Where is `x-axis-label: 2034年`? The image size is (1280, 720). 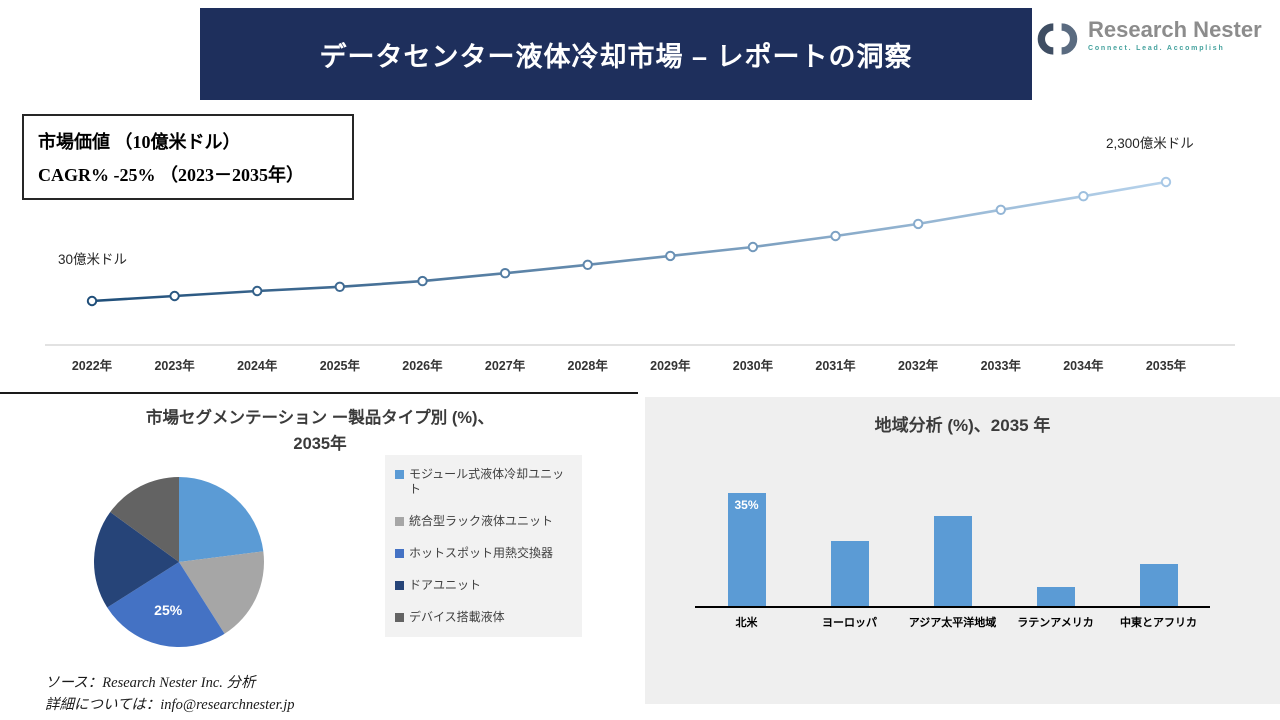
x-axis-label: 2034年 is located at coordinates (1083, 366).